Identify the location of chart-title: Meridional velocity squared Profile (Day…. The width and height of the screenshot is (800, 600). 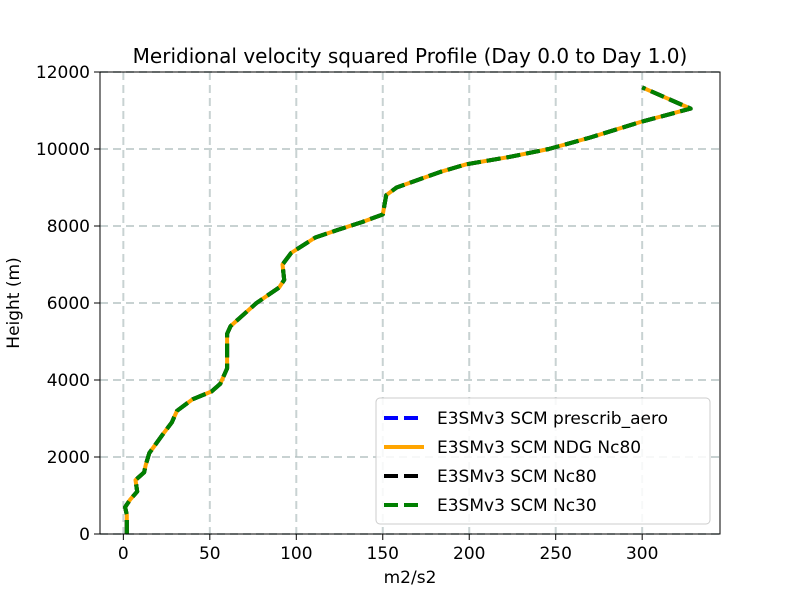
(410, 56).